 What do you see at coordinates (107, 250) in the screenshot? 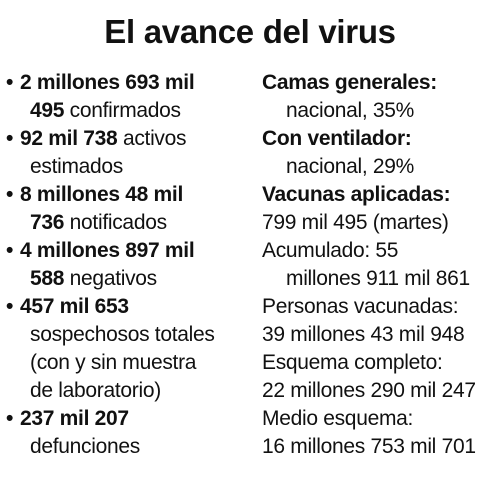
I see `negativos-number: 4 millones 897 mil` at bounding box center [107, 250].